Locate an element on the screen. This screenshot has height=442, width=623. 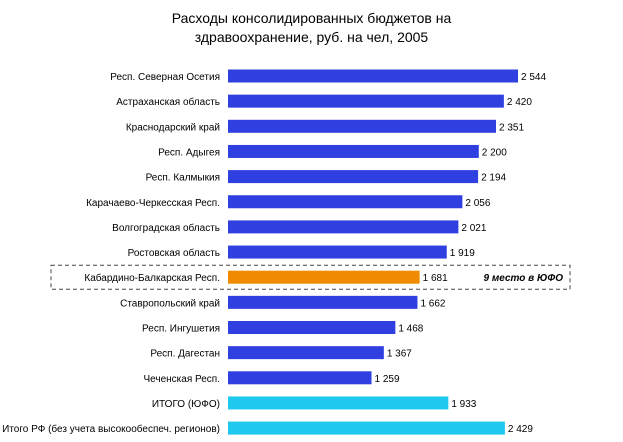
data-label: 2 351 is located at coordinates (511, 127).